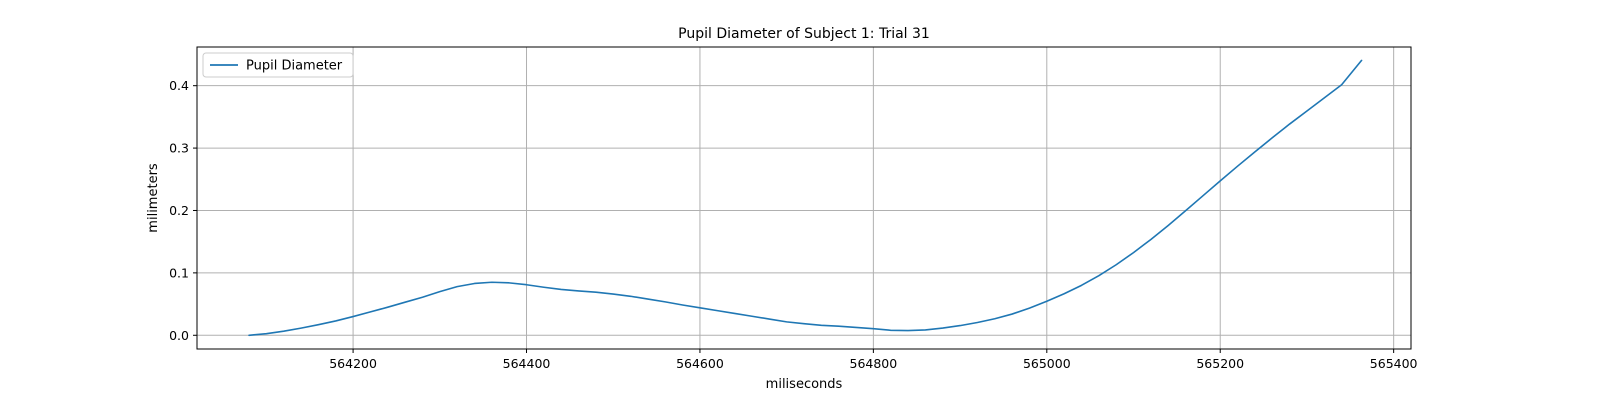  What do you see at coordinates (804, 34) in the screenshot?
I see `chart-title: Pupil Diameter of Subject 1: Trial 31` at bounding box center [804, 34].